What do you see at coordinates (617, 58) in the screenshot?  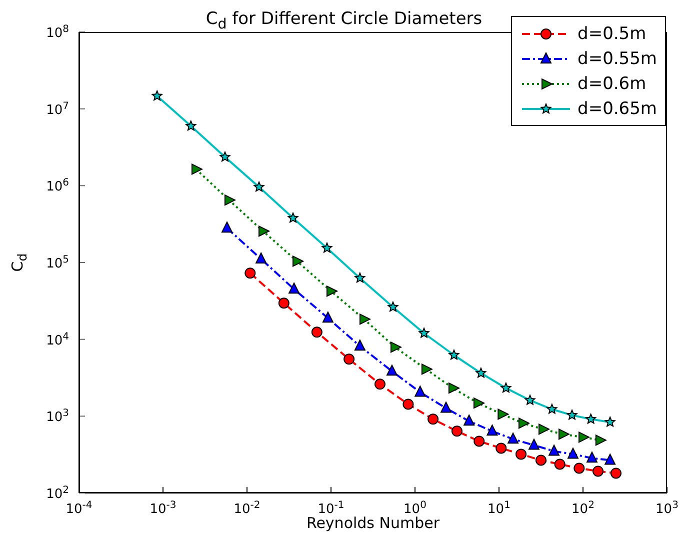 I see `legend-label: d=0.55m` at bounding box center [617, 58].